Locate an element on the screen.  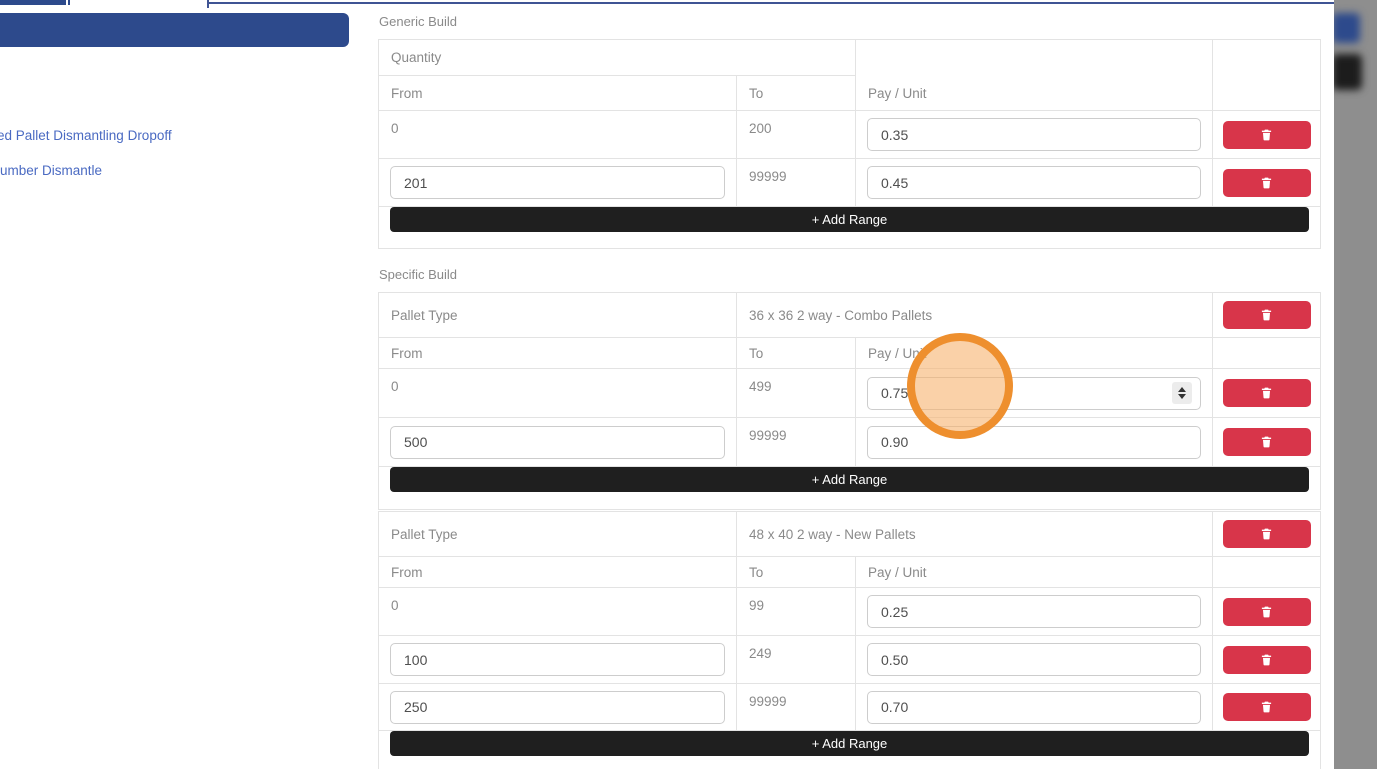
to-value: 99 is located at coordinates (796, 612).